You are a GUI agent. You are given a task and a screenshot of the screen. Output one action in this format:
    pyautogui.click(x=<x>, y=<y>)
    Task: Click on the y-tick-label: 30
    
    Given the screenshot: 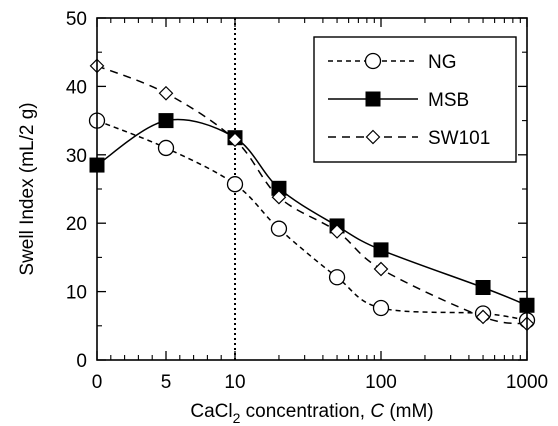 What is the action you would take?
    pyautogui.click(x=76, y=156)
    